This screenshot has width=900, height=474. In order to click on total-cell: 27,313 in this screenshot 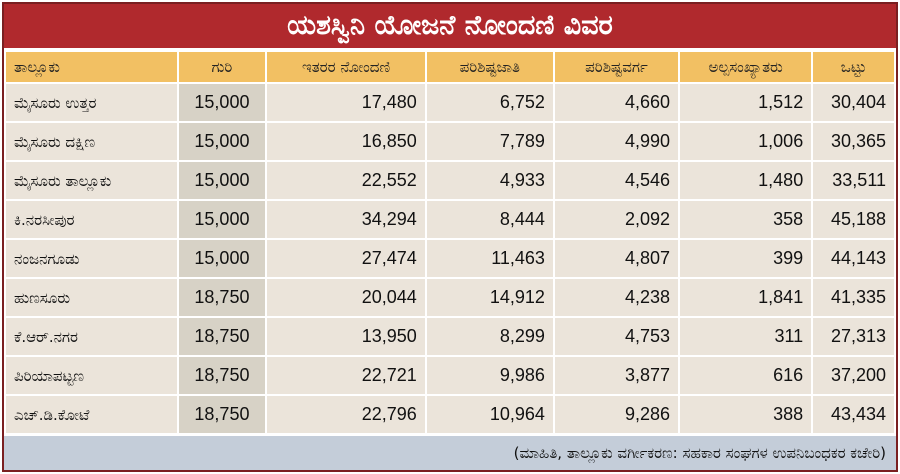, I will do `click(853, 336)`.